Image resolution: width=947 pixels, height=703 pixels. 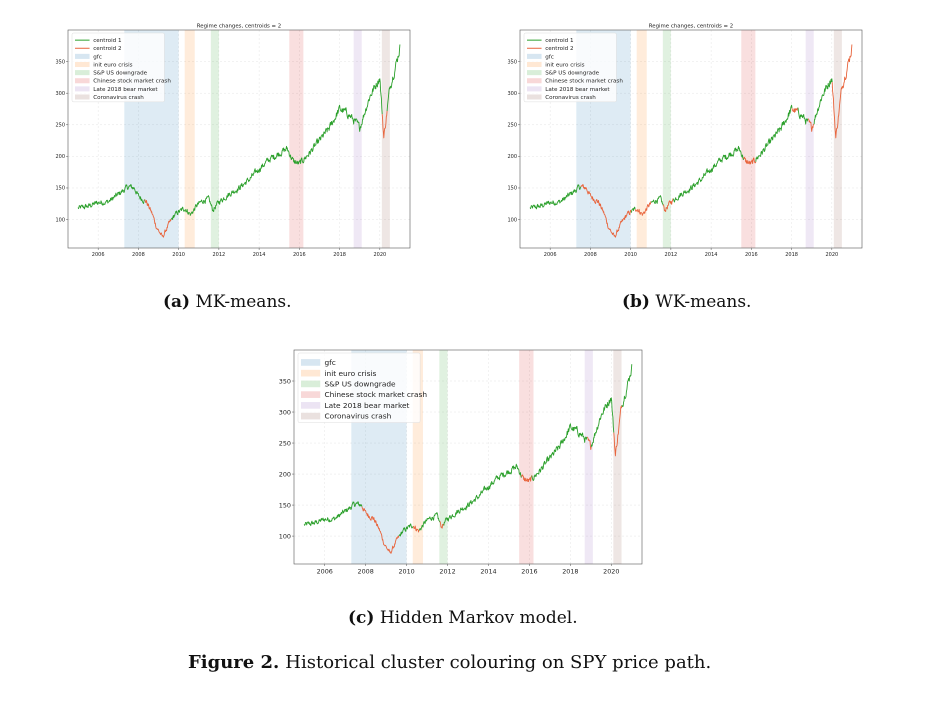 What do you see at coordinates (178, 255) in the screenshot?
I see `x-tick-label: 2010` at bounding box center [178, 255].